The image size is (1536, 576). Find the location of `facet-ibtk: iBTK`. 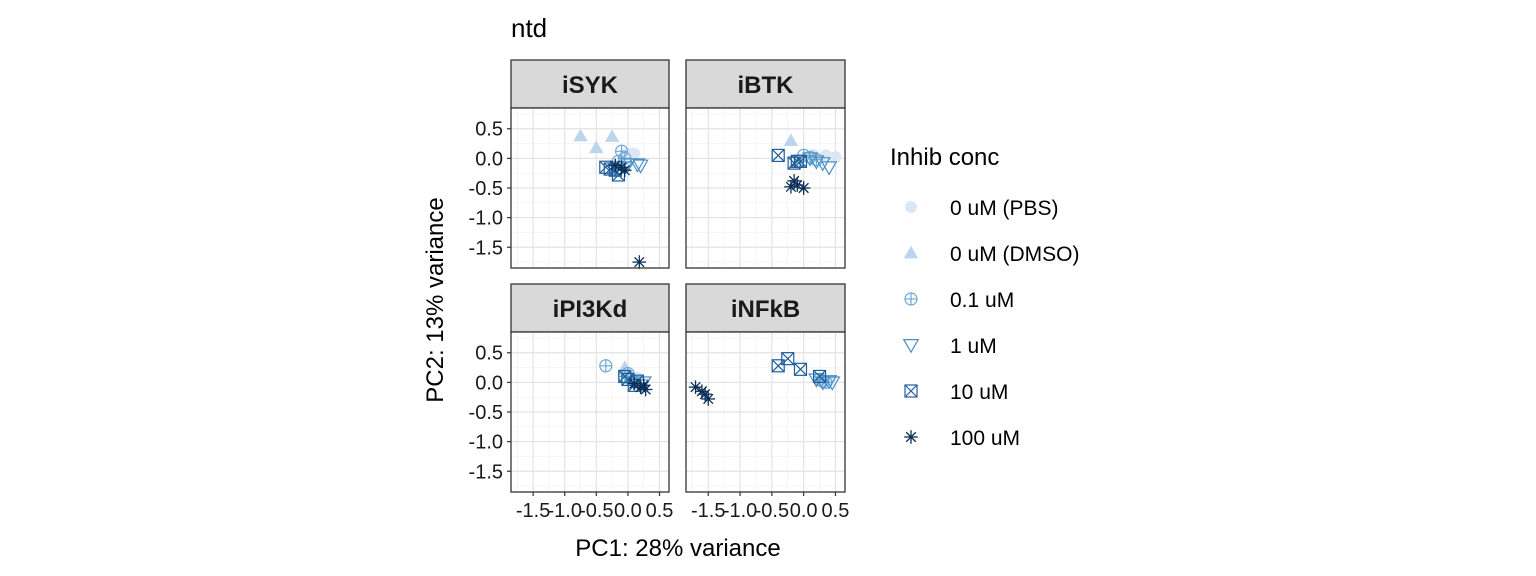

facet-ibtk: iBTK is located at coordinates (765, 164).